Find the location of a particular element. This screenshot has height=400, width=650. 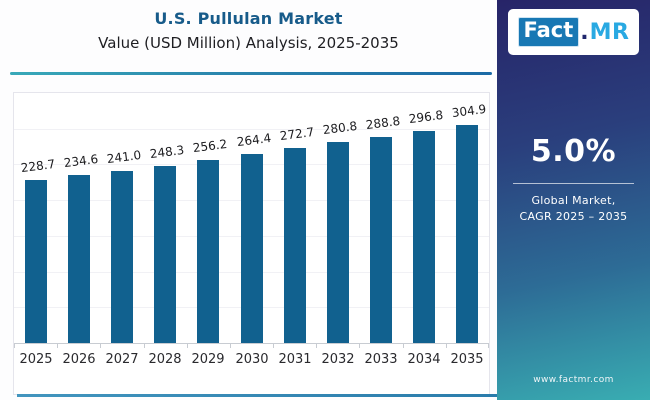

x-axis-label: 2026 is located at coordinates (79, 359).